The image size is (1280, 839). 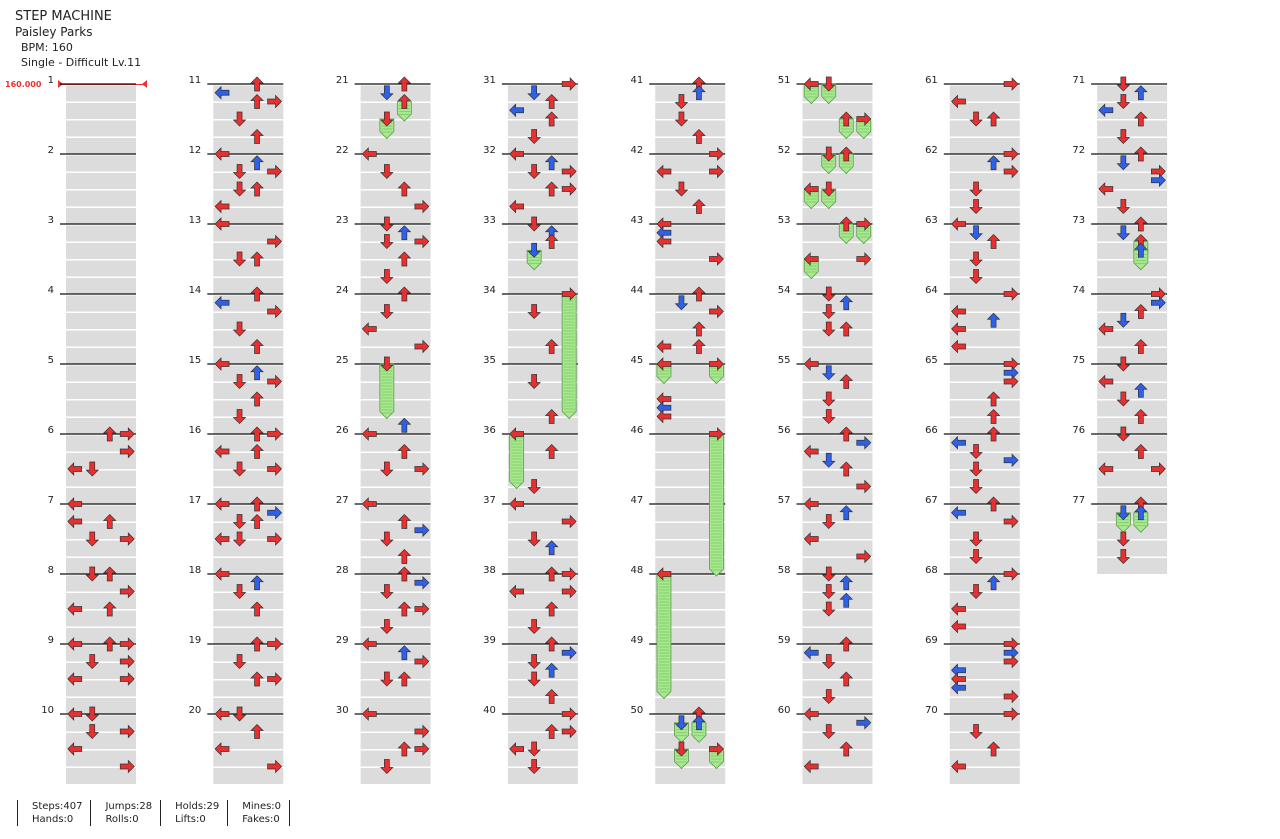 I want to click on measure-number: 63, so click(x=931, y=220).